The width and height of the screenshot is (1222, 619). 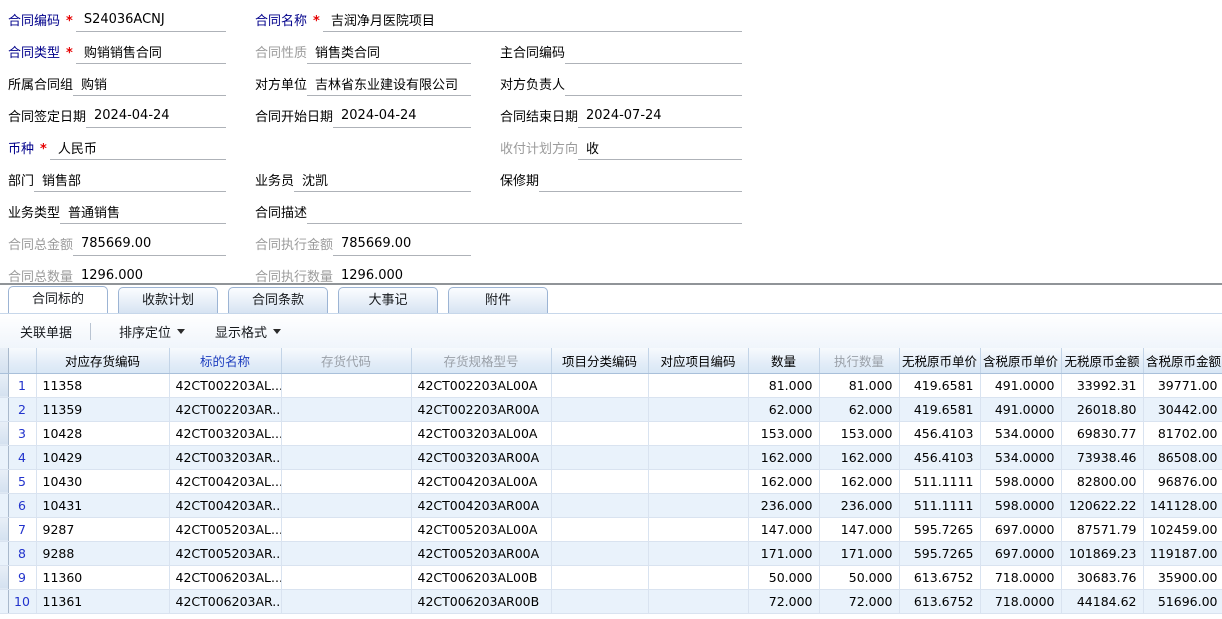 What do you see at coordinates (940, 433) in the screenshot?
I see `cell-price-no-tax: 456.4103` at bounding box center [940, 433].